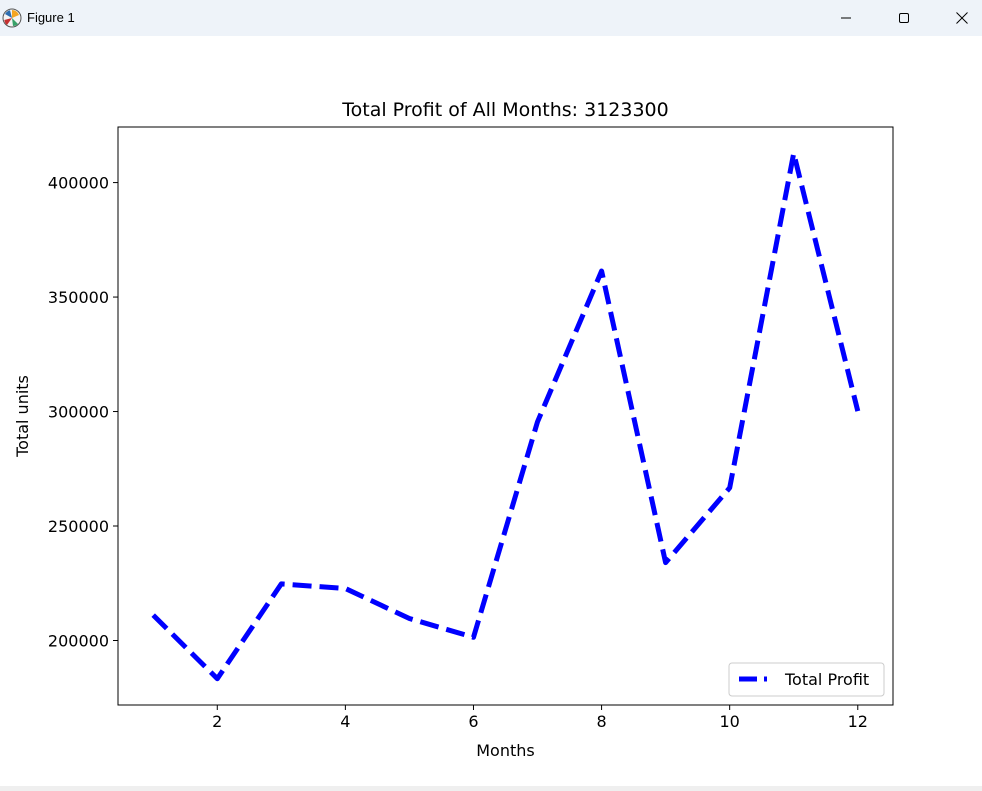 This screenshot has height=791, width=982. What do you see at coordinates (78, 412) in the screenshot?
I see `y-tick-label: 300000` at bounding box center [78, 412].